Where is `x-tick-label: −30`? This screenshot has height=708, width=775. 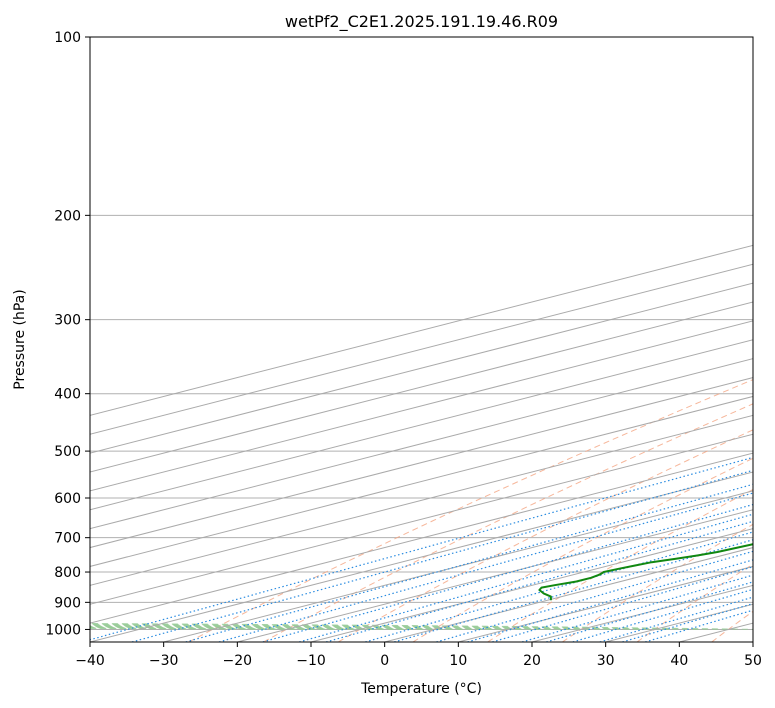 x-tick-label: −30 is located at coordinates (164, 661).